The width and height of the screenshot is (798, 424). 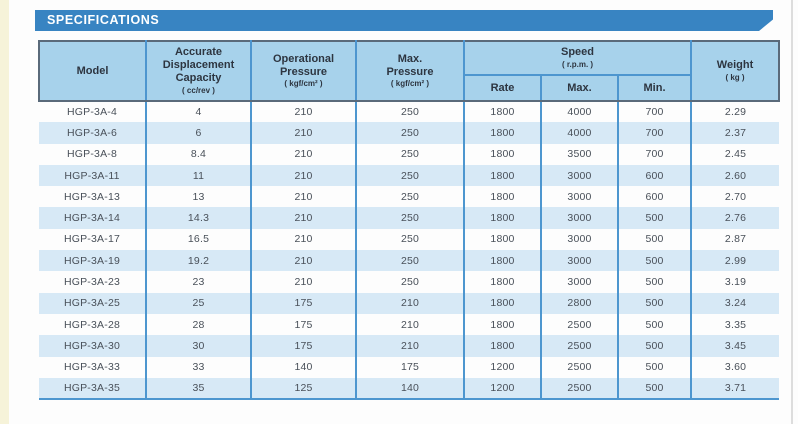 I want to click on cell-weight: 3.19, so click(x=735, y=282).